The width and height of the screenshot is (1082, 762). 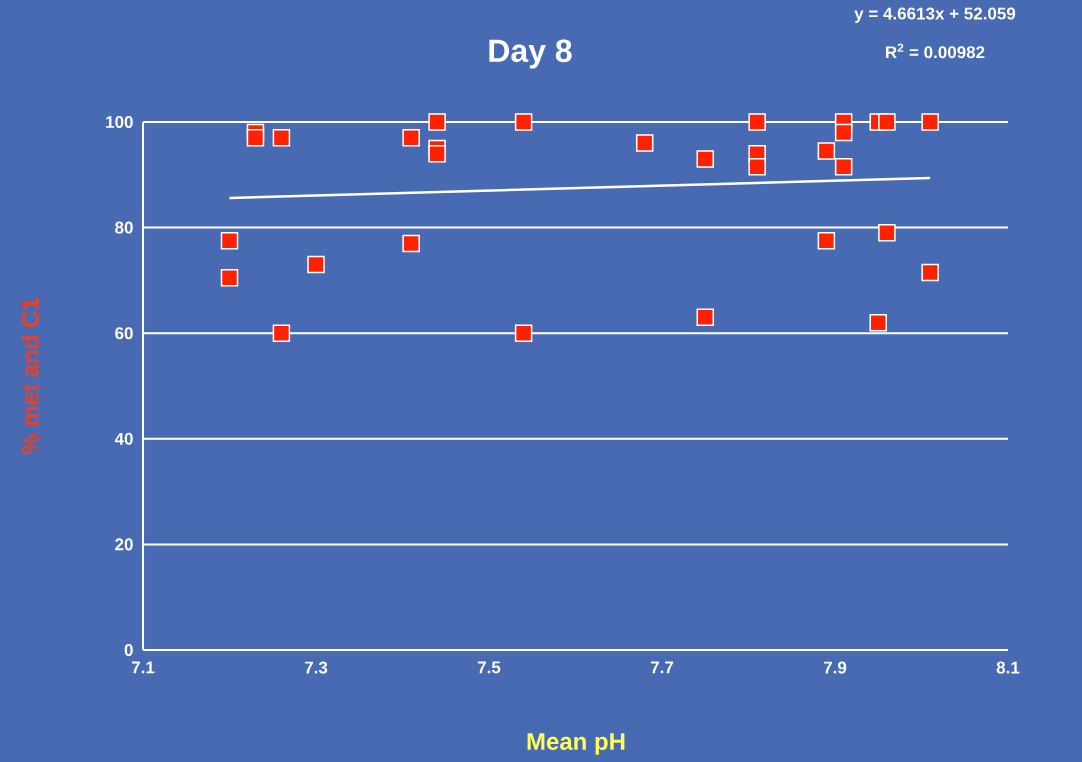 What do you see at coordinates (662, 667) in the screenshot?
I see `x-tick-label: 7.7` at bounding box center [662, 667].